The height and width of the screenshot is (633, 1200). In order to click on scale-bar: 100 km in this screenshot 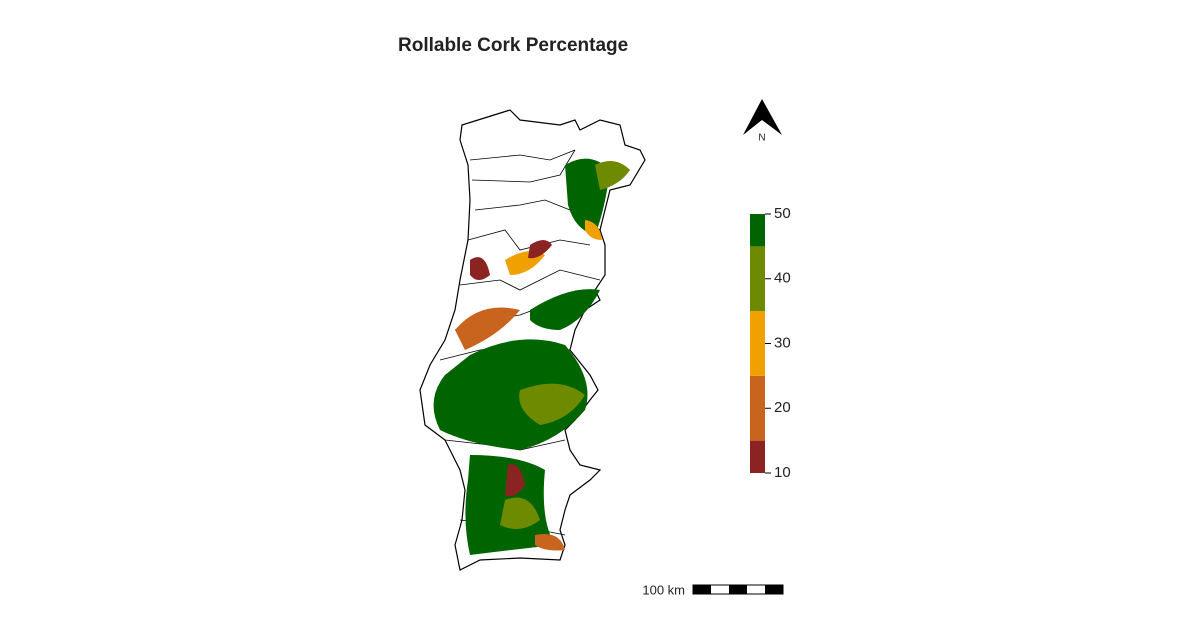, I will do `click(713, 589)`.